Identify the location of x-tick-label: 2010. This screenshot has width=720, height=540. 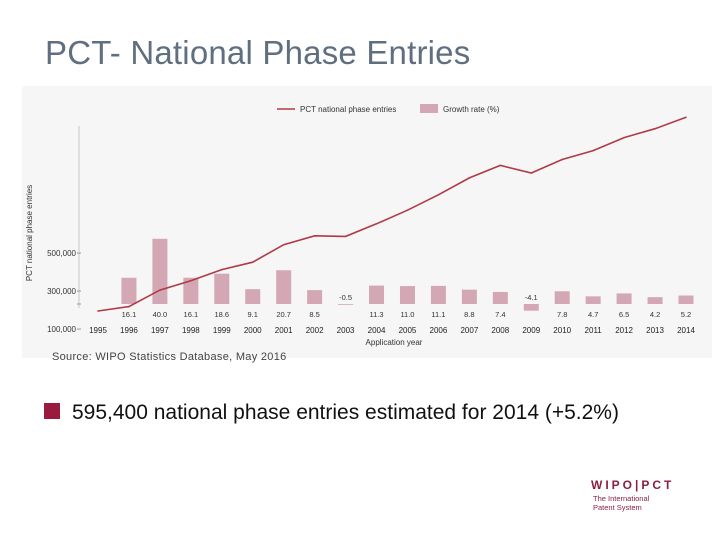
(562, 330).